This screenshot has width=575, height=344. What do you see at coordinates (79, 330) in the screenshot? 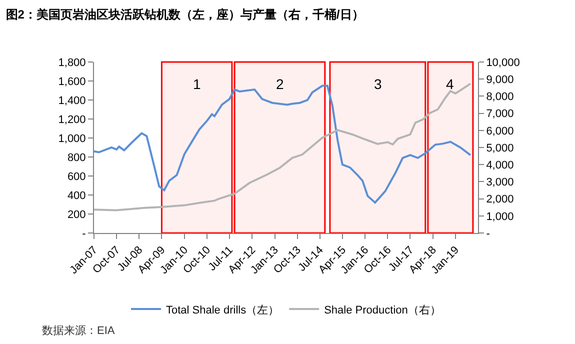
I see `source-note: 数据来源：EIA` at bounding box center [79, 330].